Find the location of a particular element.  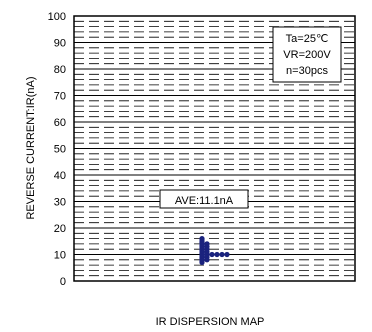

average-box is located at coordinates (204, 199).